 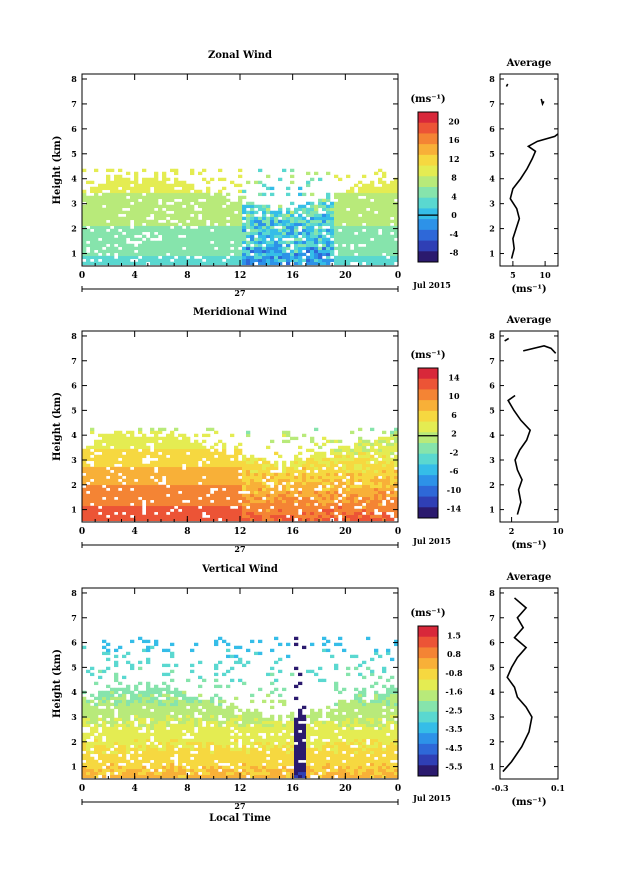 I want to click on avg-x-tick-label: 10, so click(x=546, y=275).